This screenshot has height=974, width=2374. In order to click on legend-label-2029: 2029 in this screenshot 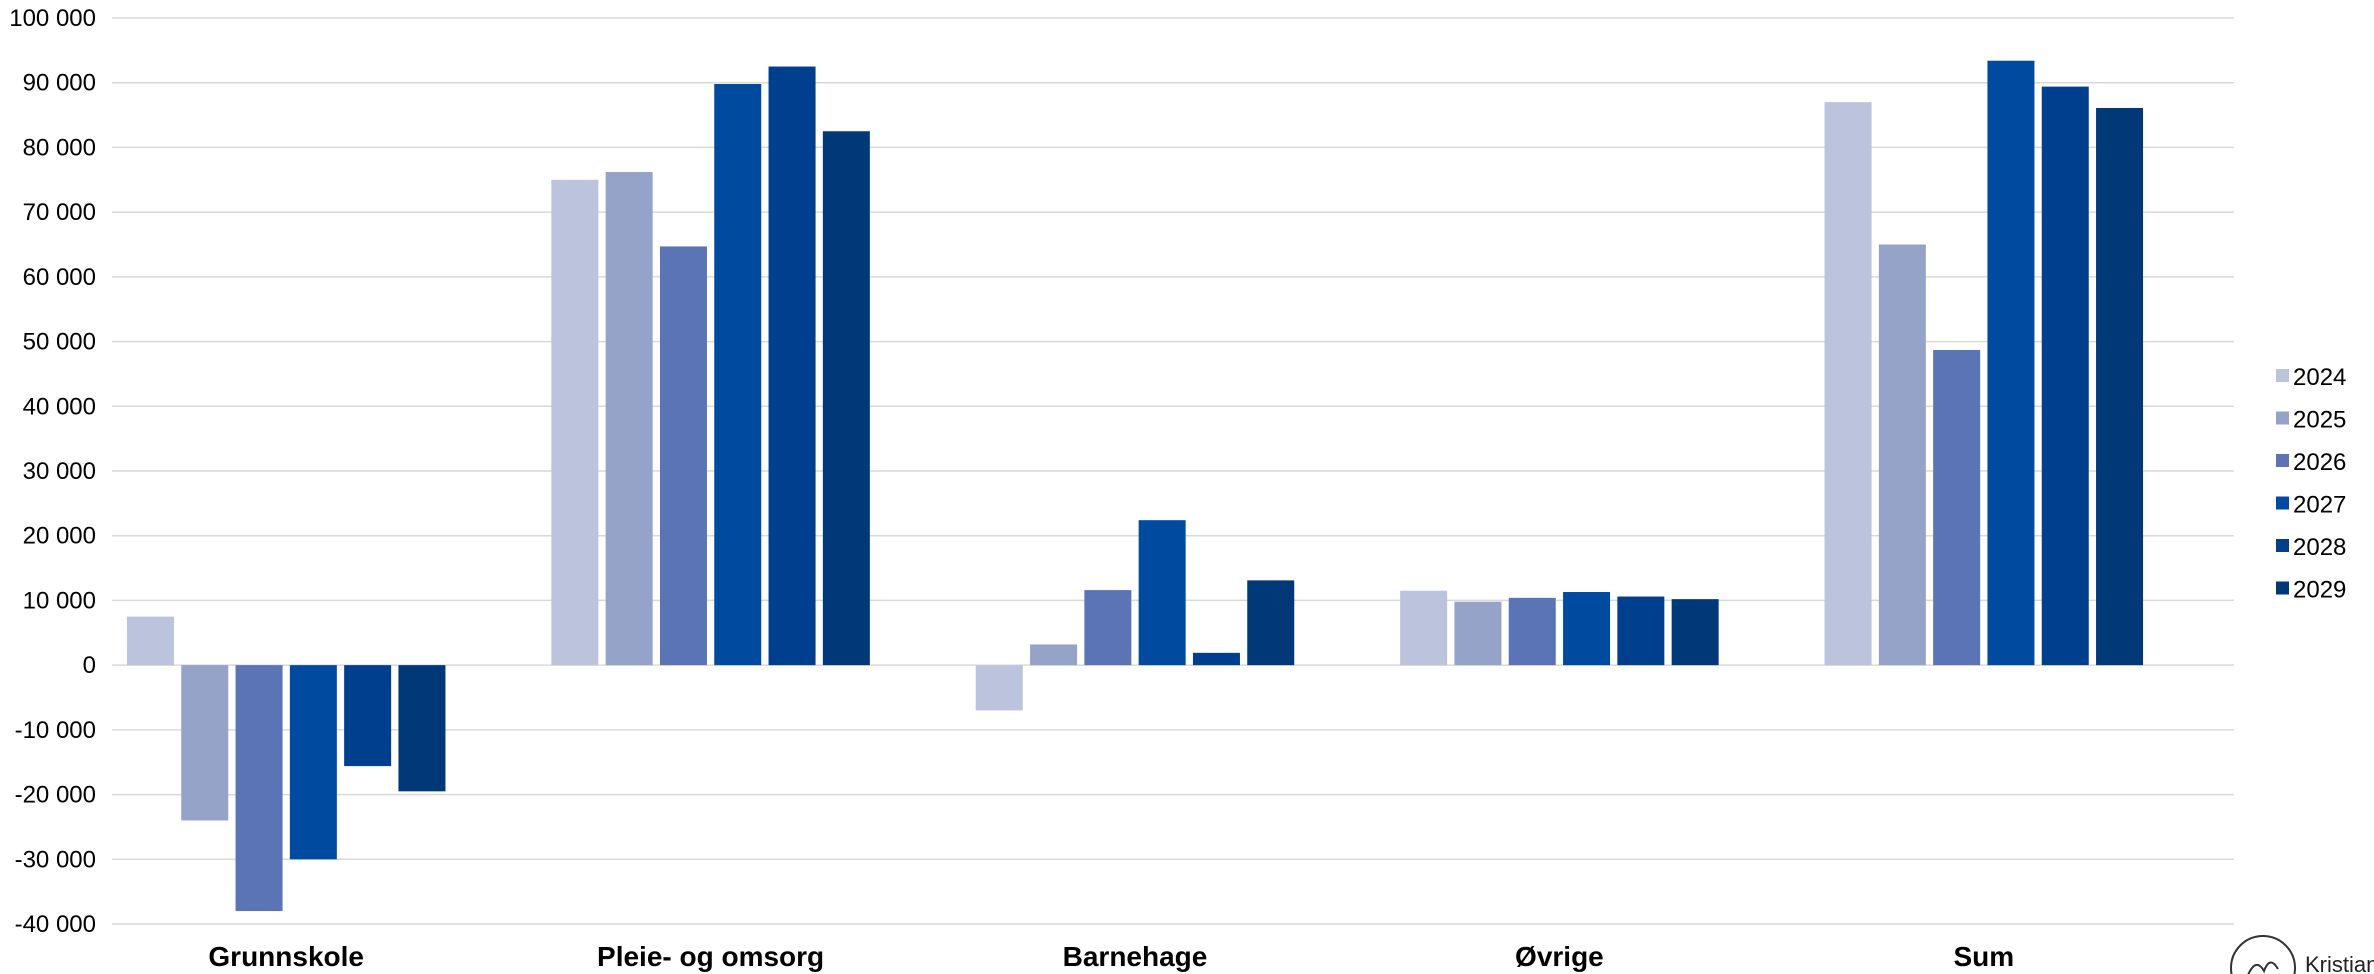, I will do `click(2319, 590)`.